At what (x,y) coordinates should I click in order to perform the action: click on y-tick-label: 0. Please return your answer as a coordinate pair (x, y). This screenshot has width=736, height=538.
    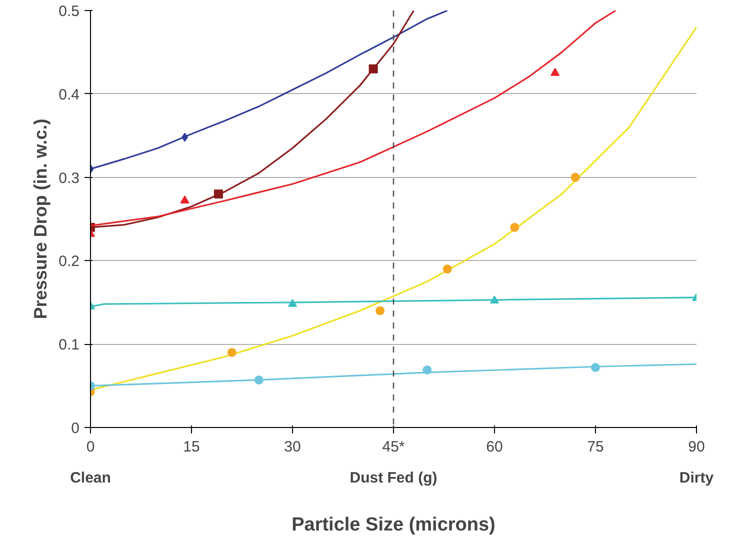
    Looking at the image, I should click on (75, 428).